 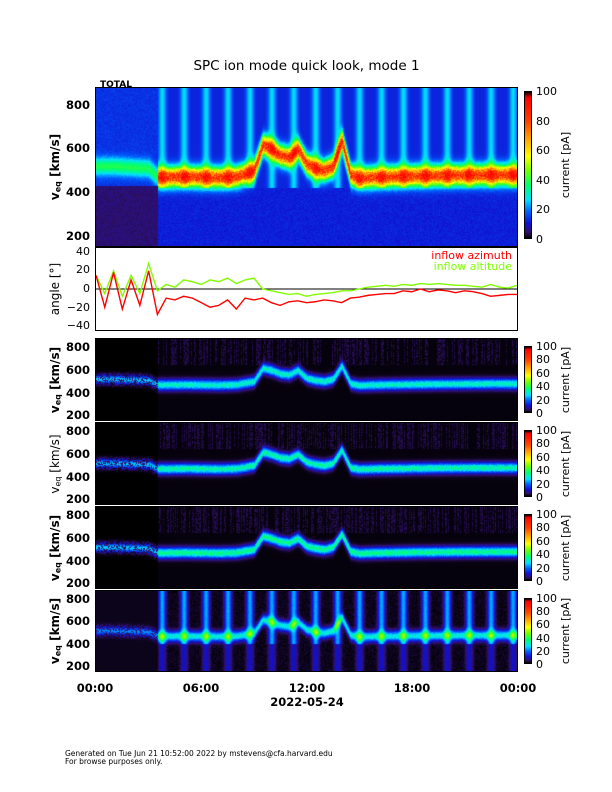 I want to click on x-axis-date-label: 2022-05-24, so click(x=307, y=702).